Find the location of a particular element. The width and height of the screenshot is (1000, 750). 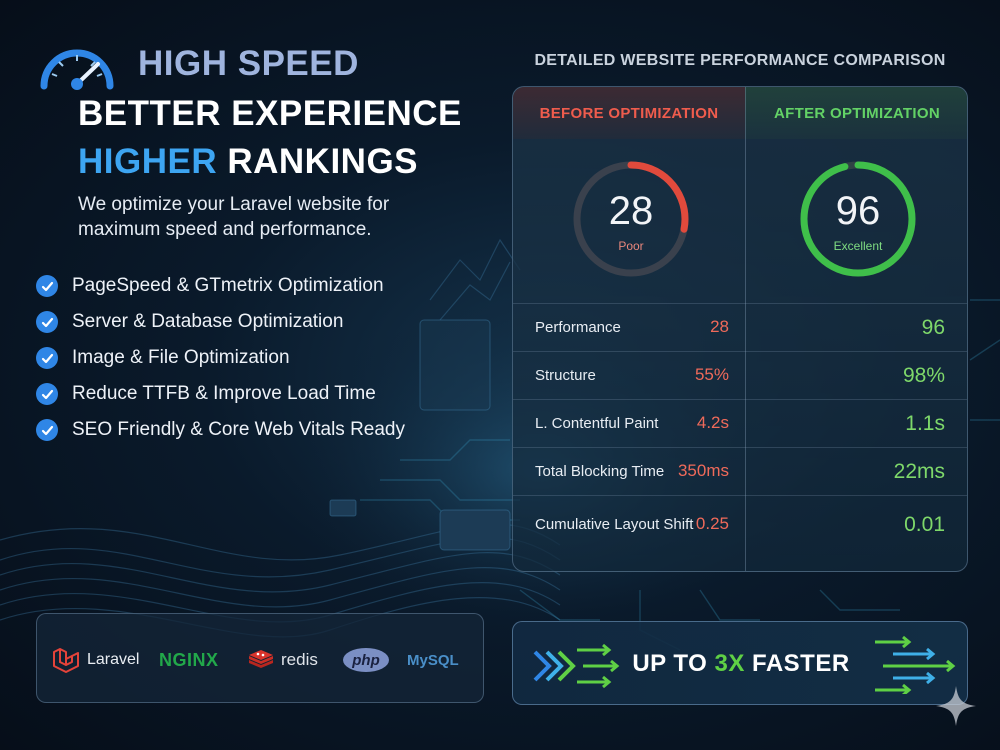

php-logo: php is located at coordinates (366, 660).